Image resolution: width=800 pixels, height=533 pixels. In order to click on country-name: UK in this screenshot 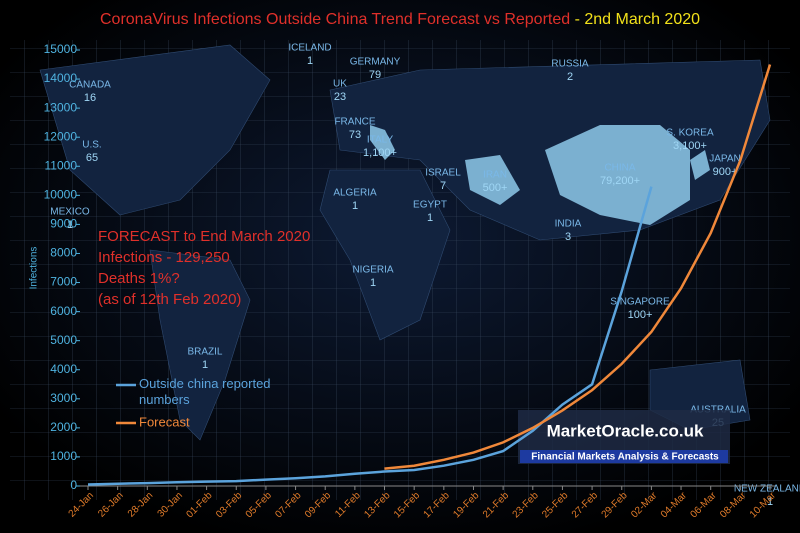, I will do `click(340, 84)`.